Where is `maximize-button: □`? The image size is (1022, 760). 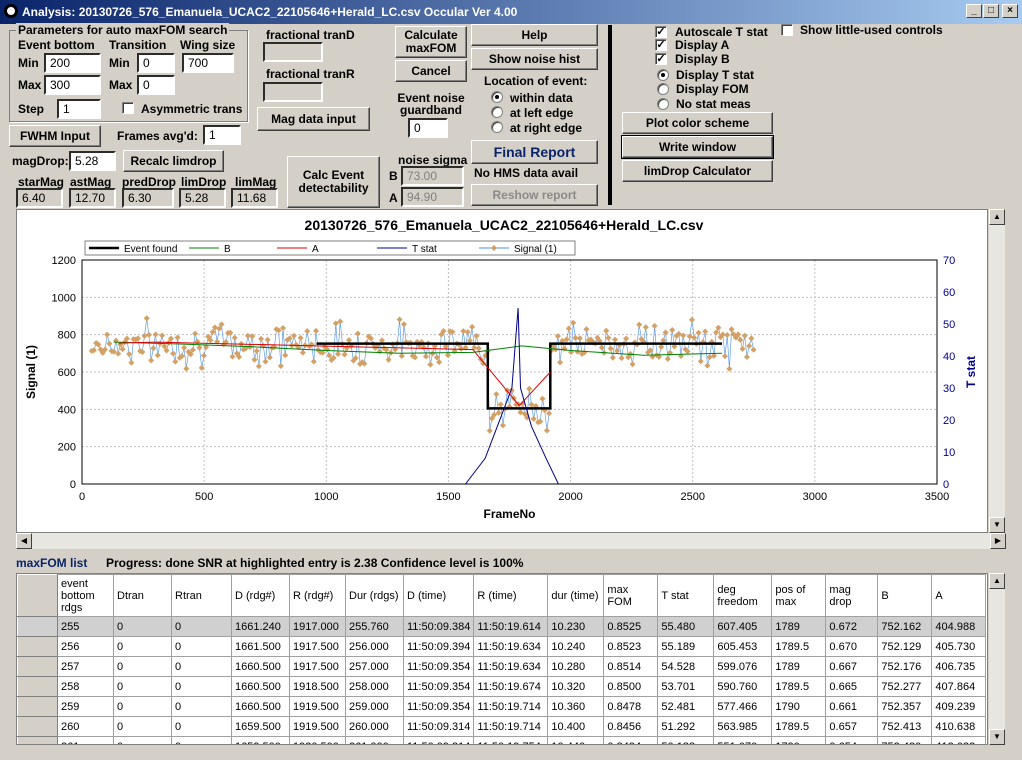 maximize-button: □ is located at coordinates (991, 11).